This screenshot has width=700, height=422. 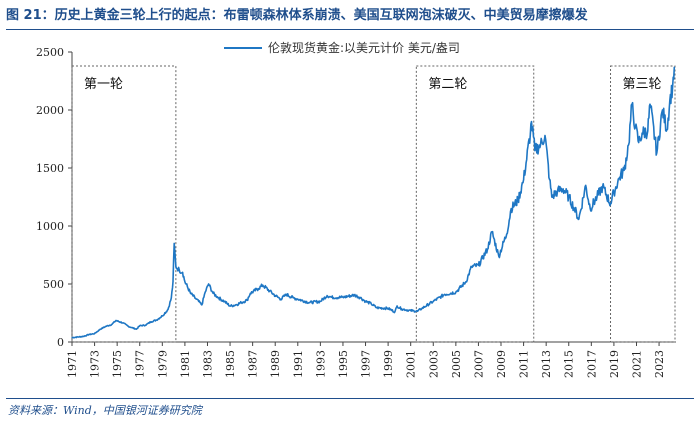 What do you see at coordinates (478, 364) in the screenshot?
I see `x-tick-label: 2007` at bounding box center [478, 364].